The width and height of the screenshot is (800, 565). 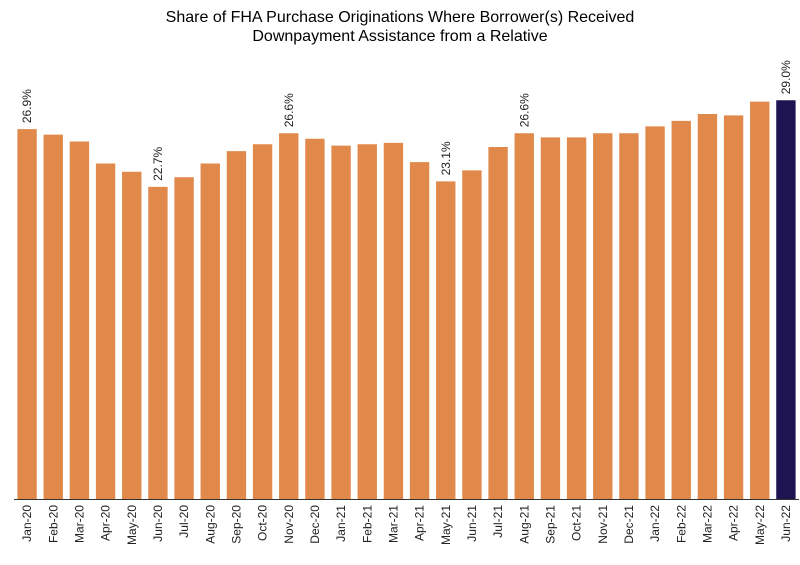 I want to click on x-tick-label: Nov-20, so click(x=289, y=524).